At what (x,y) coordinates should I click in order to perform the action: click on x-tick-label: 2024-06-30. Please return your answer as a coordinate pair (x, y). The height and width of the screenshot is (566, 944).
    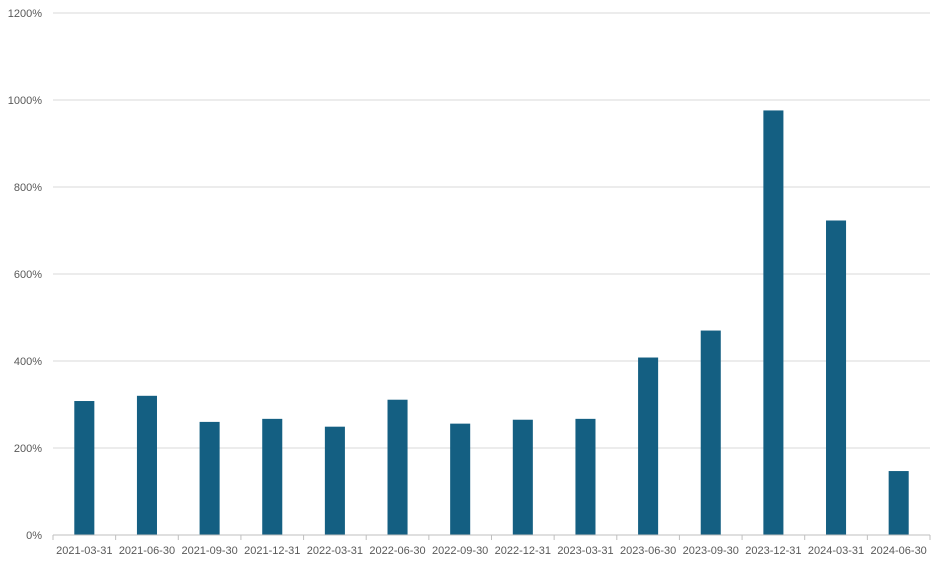
    Looking at the image, I should click on (899, 551).